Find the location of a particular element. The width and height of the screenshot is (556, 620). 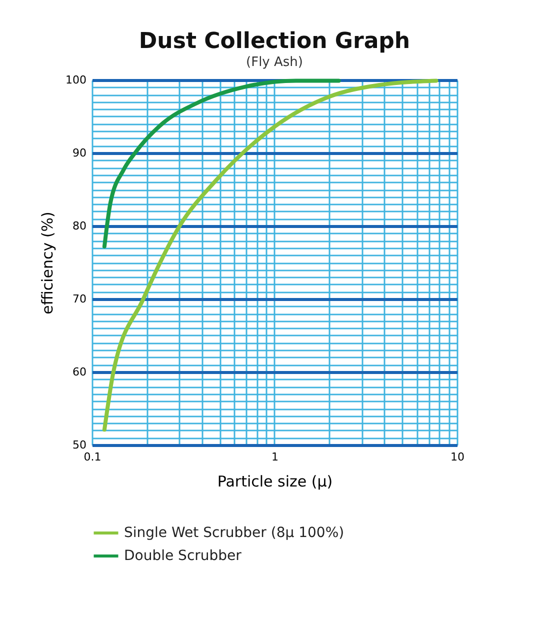

y-axis-title: efficiency (%) is located at coordinates (47, 263).